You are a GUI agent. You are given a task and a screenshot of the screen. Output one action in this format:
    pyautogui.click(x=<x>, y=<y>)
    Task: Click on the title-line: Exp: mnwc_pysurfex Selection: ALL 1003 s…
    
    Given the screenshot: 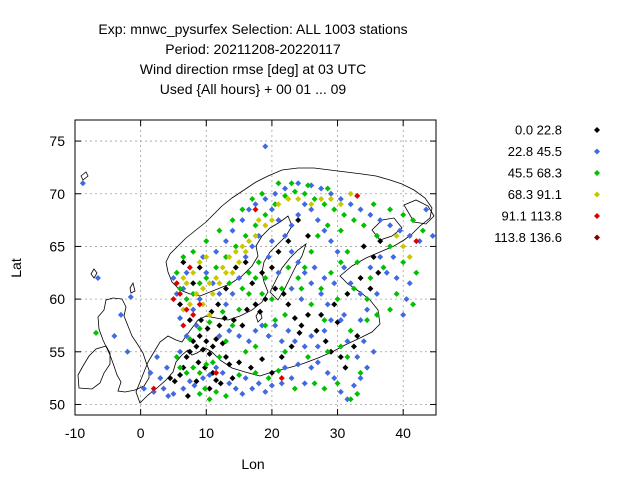 What is the action you would take?
    pyautogui.click(x=252, y=29)
    